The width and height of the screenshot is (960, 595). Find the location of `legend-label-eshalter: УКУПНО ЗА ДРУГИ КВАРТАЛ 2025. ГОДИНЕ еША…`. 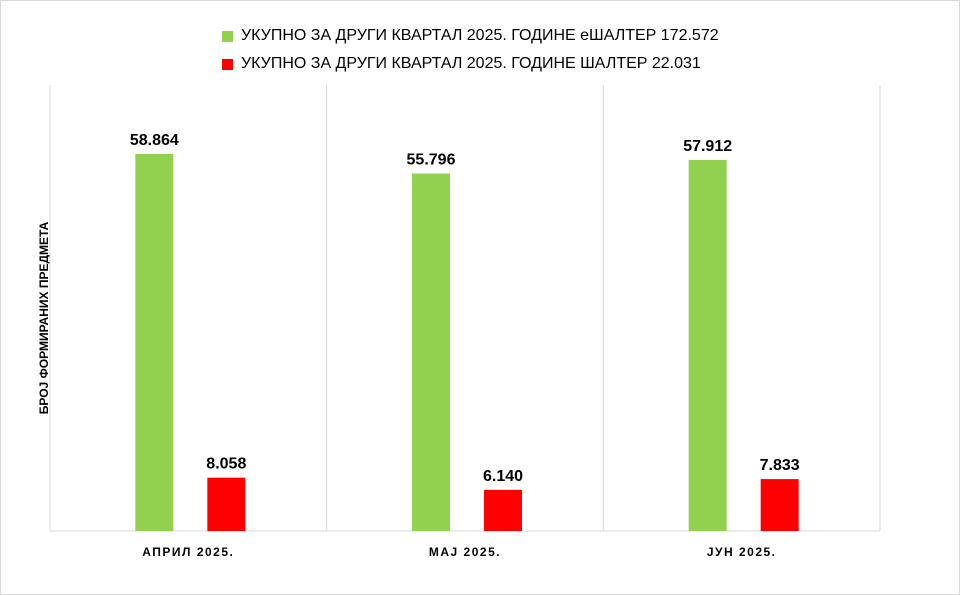

legend-label-eshalter: УКУПНО ЗА ДРУГИ КВАРТАЛ 2025. ГОДИНЕ еША… is located at coordinates (480, 35).